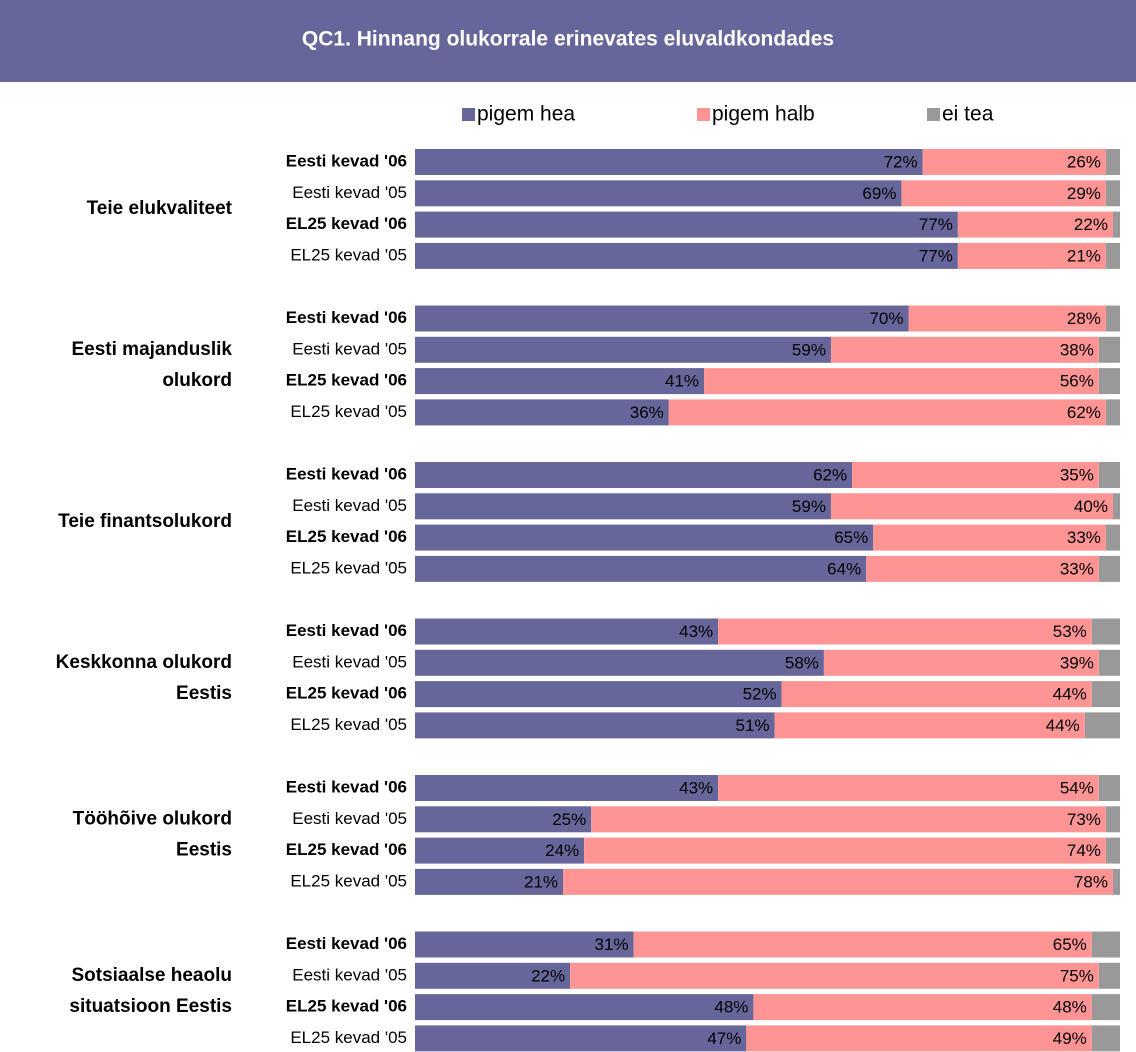 The image size is (1136, 1052). I want to click on value-label: 56%, so click(1077, 381).